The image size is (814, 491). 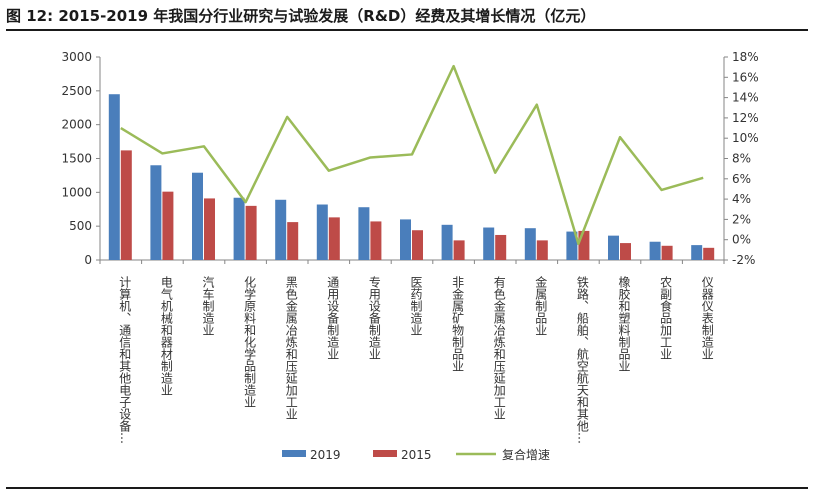 What do you see at coordinates (416, 306) in the screenshot?
I see `category-label: 医药制造业` at bounding box center [416, 306].